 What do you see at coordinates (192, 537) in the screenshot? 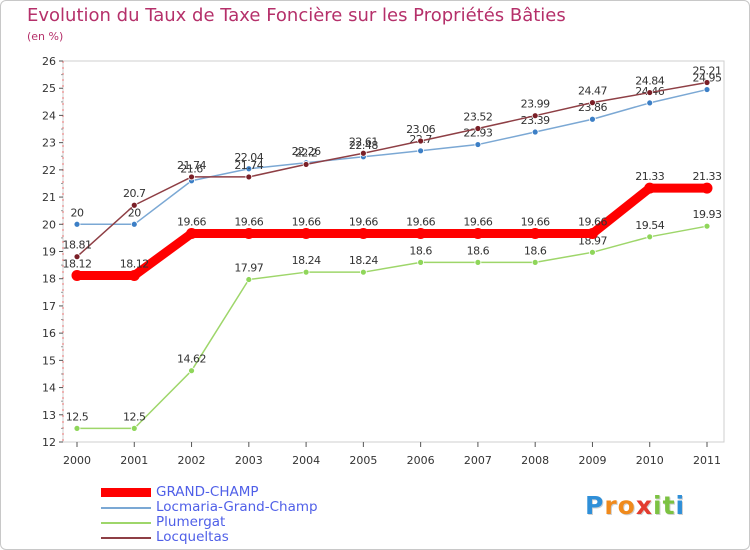
I see `legend-label: Locqueltas` at bounding box center [192, 537].